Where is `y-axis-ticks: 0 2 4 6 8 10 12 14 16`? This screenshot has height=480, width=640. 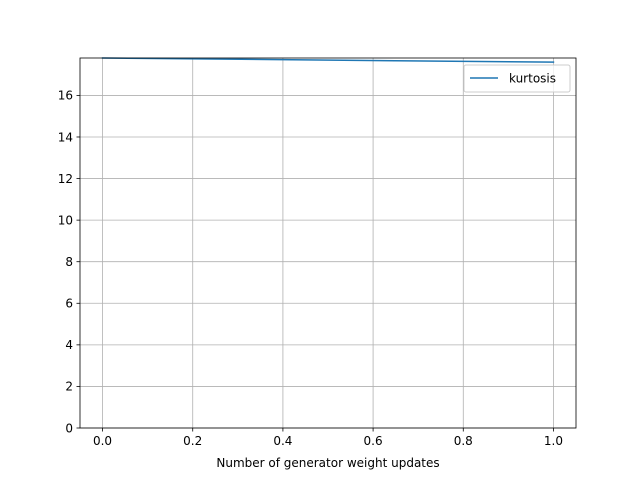 y-axis-ticks: 0 2 4 6 8 10 12 14 16 is located at coordinates (69, 262).